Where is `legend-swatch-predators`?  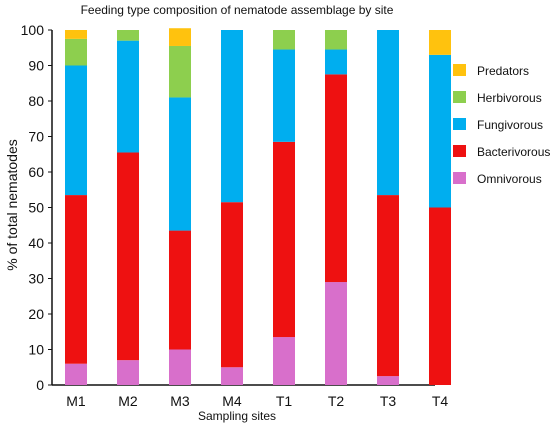
legend-swatch-predators is located at coordinates (459, 70).